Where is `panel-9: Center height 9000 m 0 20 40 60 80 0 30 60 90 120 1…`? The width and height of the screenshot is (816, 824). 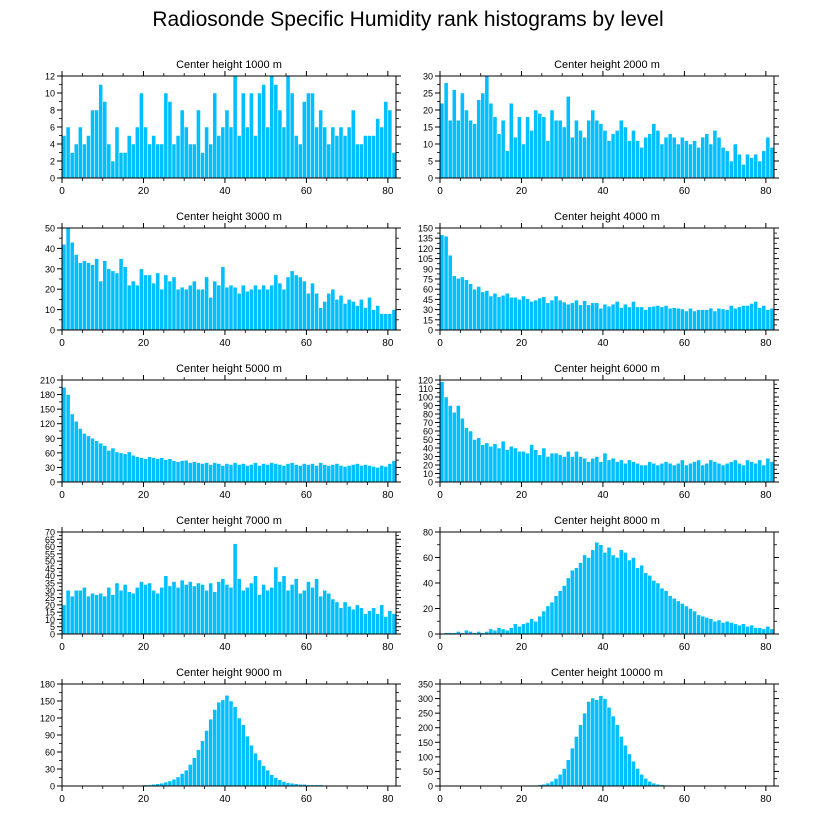
panel-9: Center height 9000 m 0 20 40 60 80 0 30 60 90 120 1… is located at coordinates (220, 736).